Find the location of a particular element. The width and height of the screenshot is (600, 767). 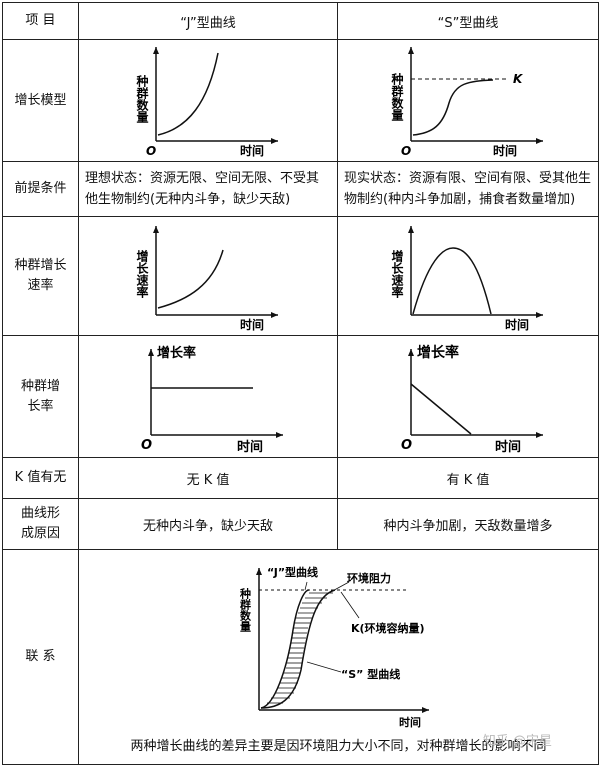

header-s-curve: “S”型曲线 is located at coordinates (468, 21).